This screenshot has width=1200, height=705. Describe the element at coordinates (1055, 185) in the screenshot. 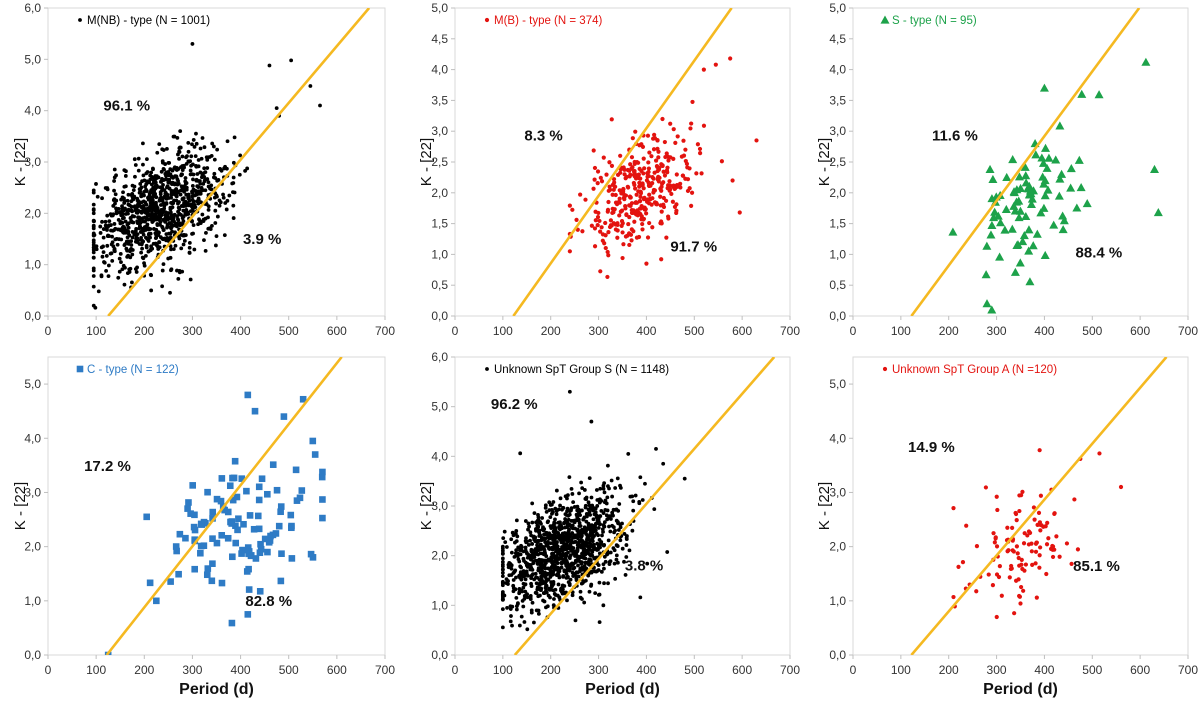

I see `data-series` at that location.